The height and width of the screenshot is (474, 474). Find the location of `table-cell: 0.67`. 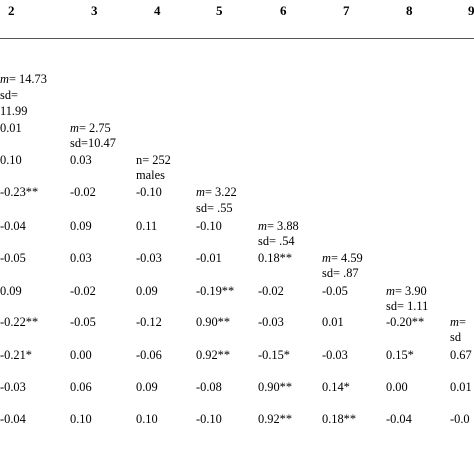

table-cell: 0.67 is located at coordinates (461, 355).